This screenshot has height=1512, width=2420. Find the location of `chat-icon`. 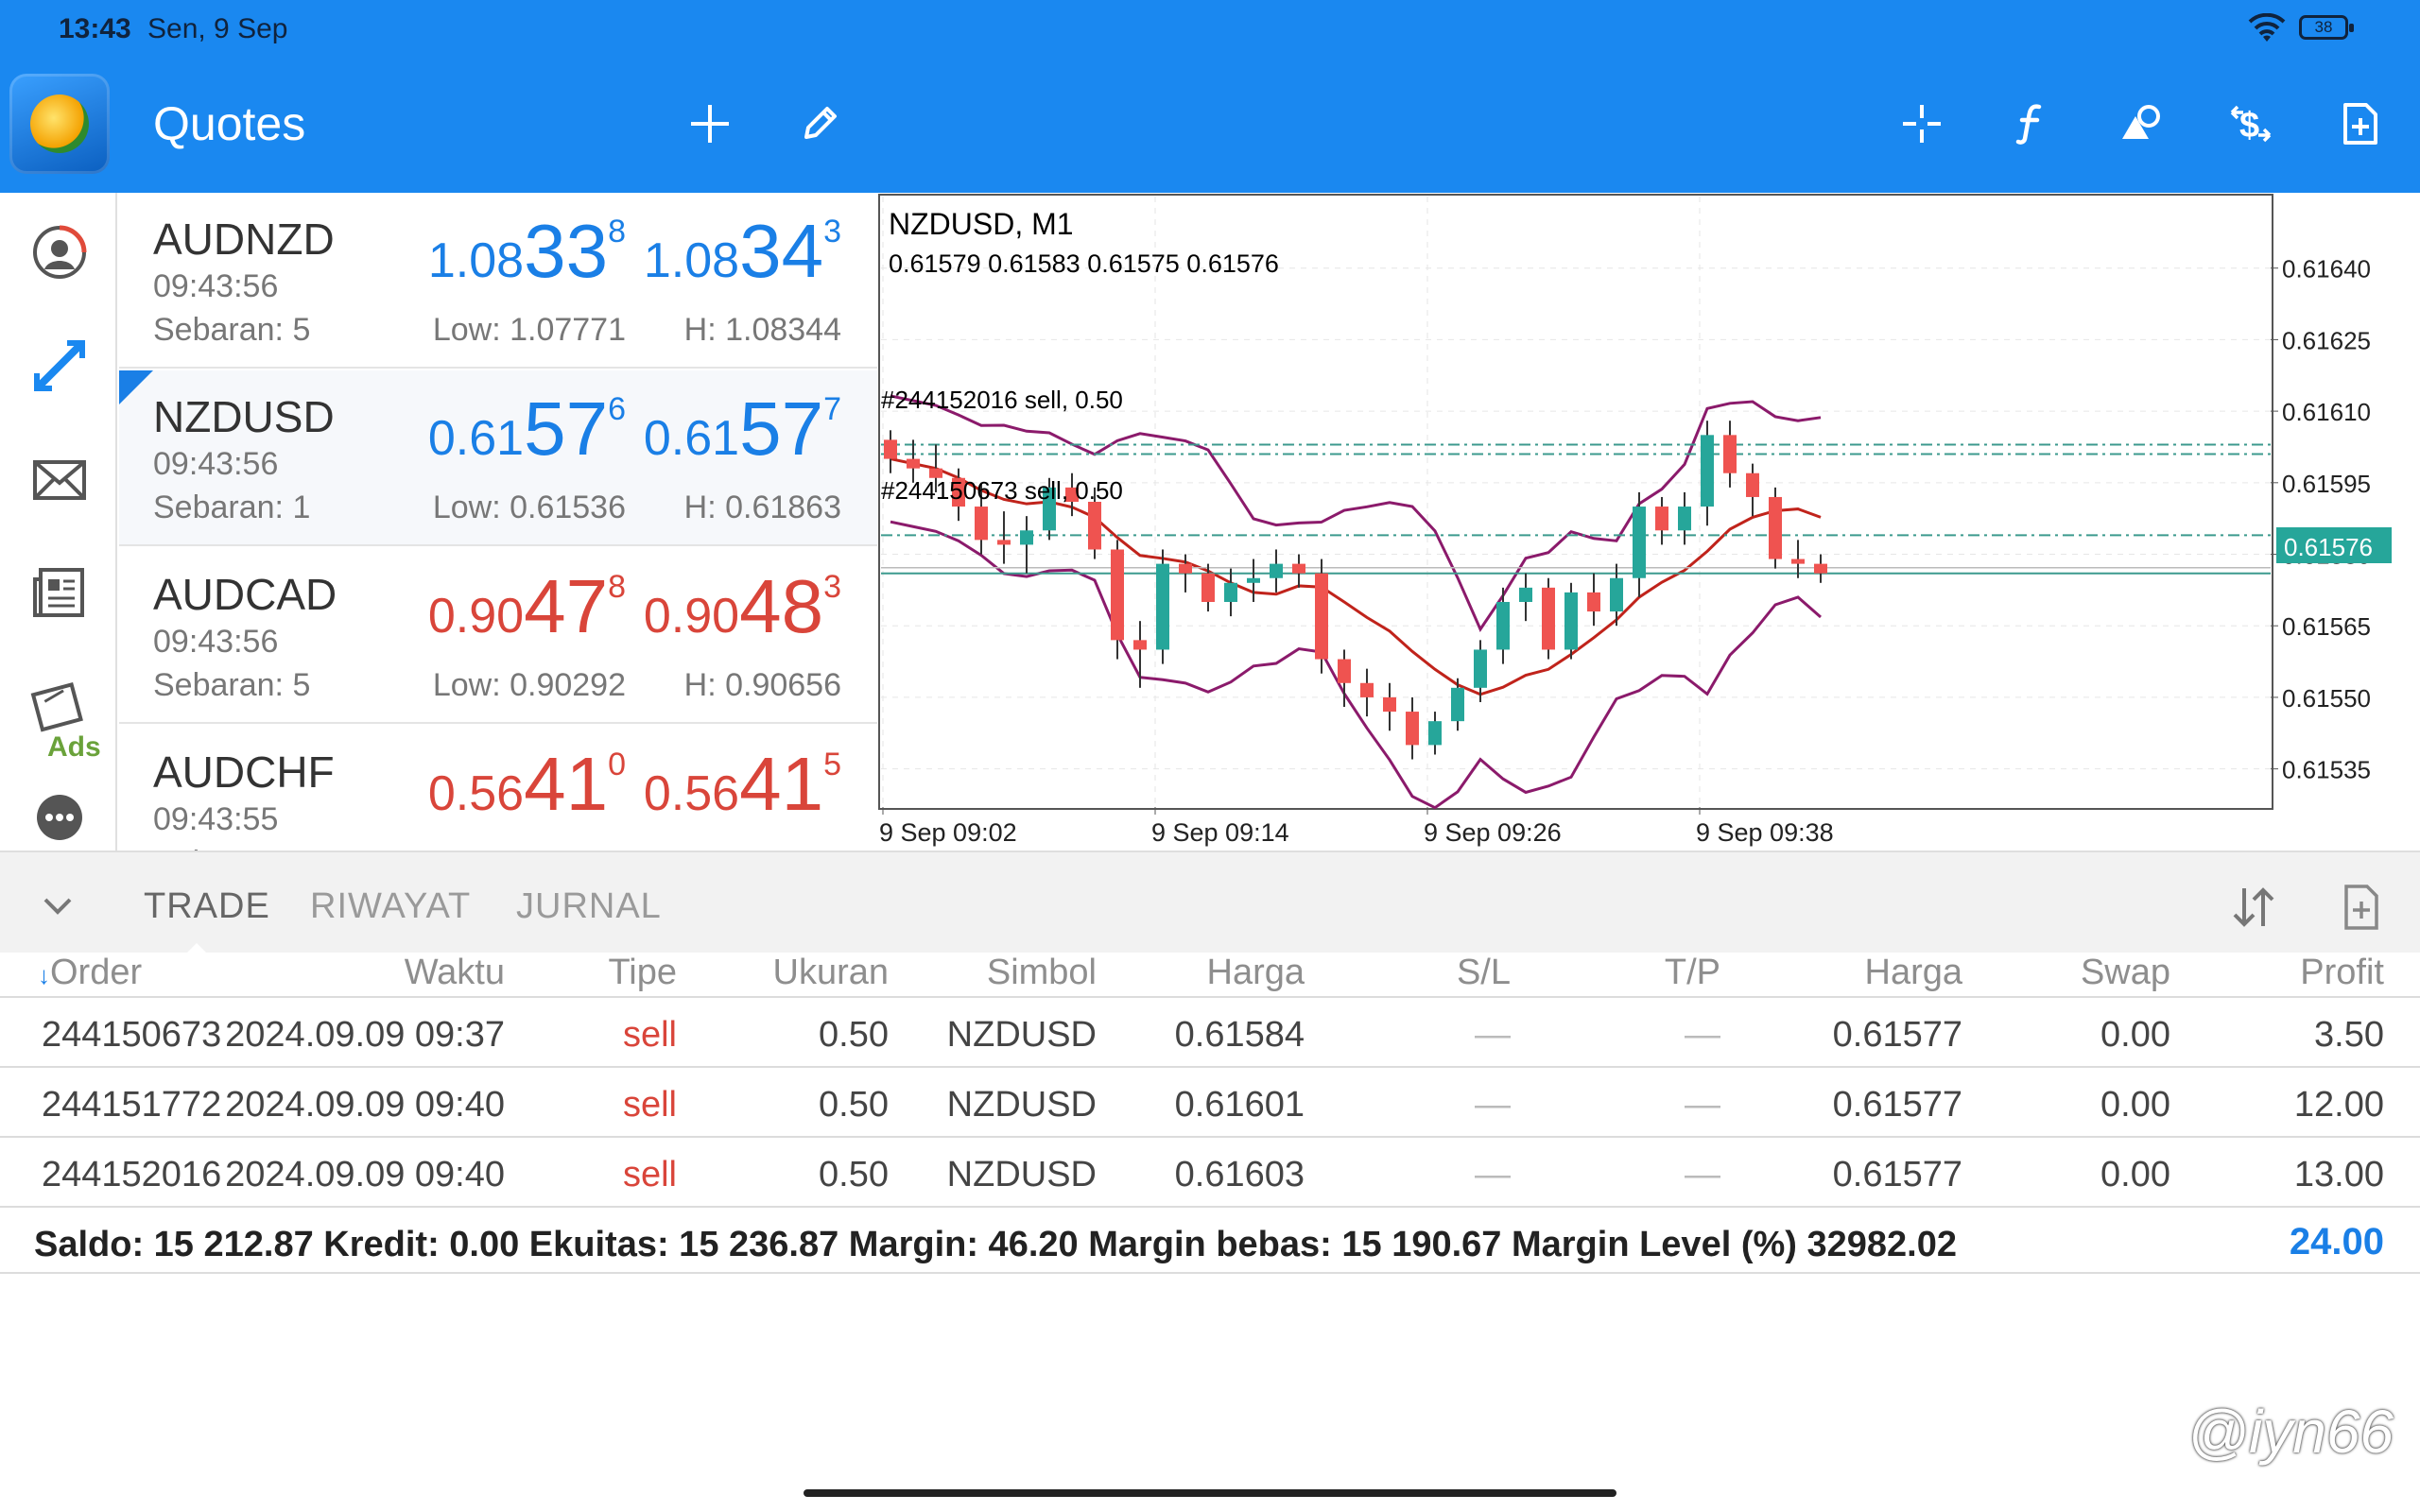

chat-icon is located at coordinates (59, 817).